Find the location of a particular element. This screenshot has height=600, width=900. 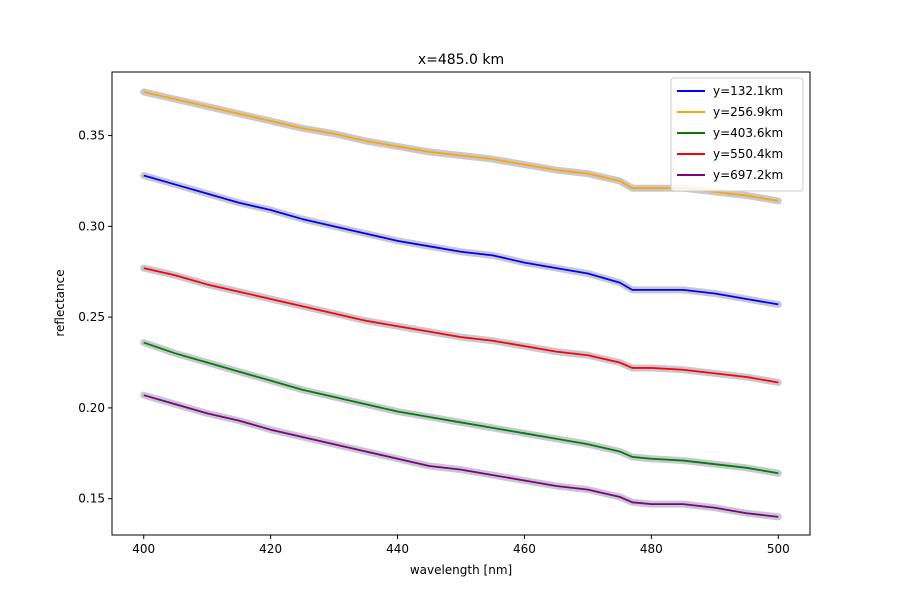

chart-title: x=485.0 km is located at coordinates (461, 60).